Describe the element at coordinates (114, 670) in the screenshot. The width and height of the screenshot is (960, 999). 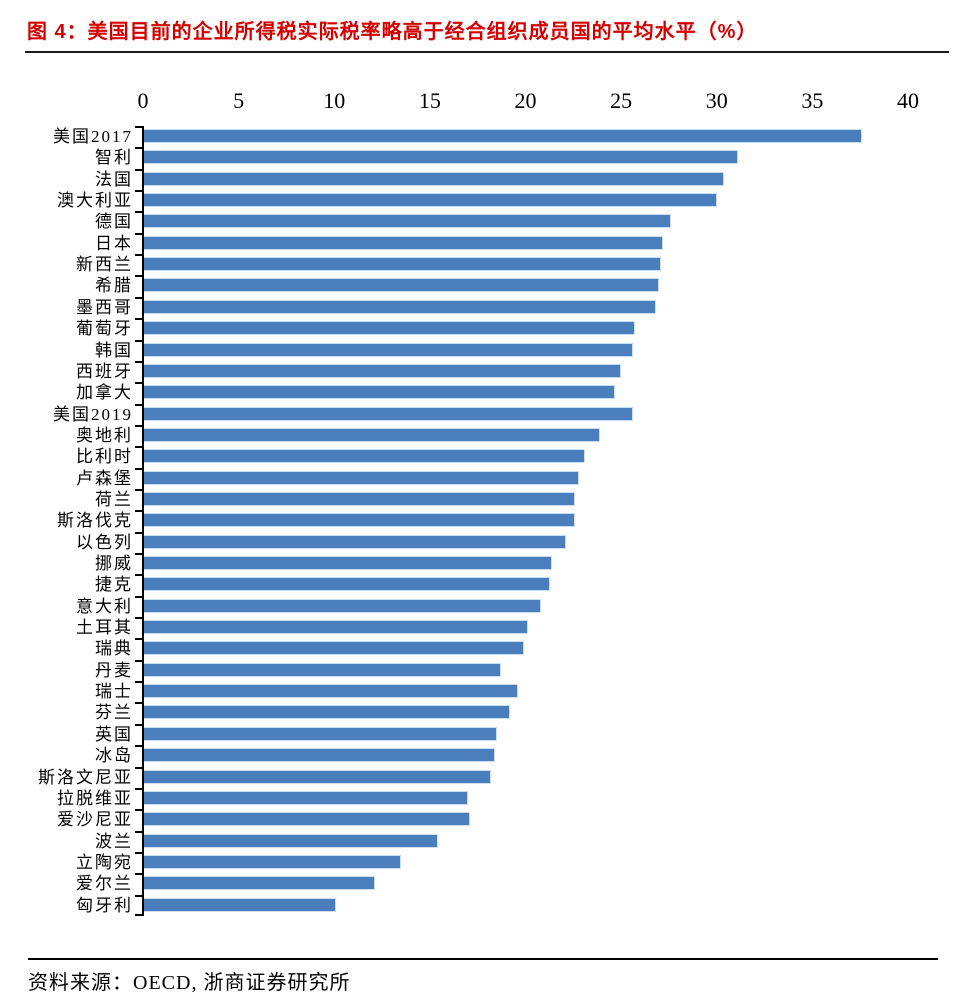
I see `category-label: 丹麦` at that location.